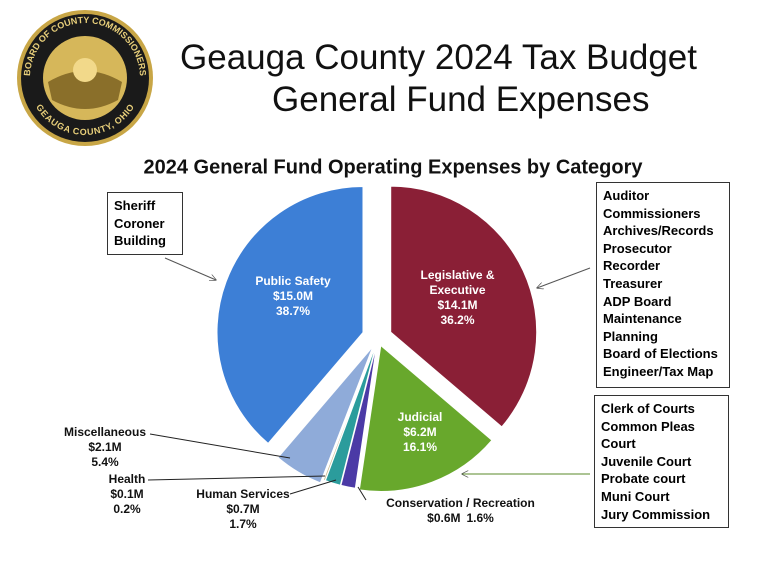 This screenshot has width=768, height=571. I want to click on callout-item: Sheriff, so click(135, 205).